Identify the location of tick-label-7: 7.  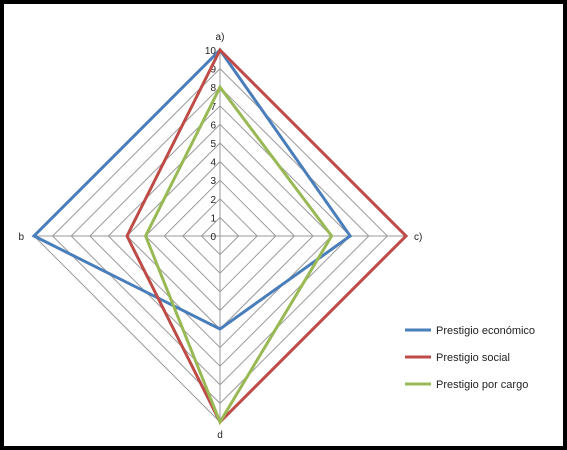
(213, 107).